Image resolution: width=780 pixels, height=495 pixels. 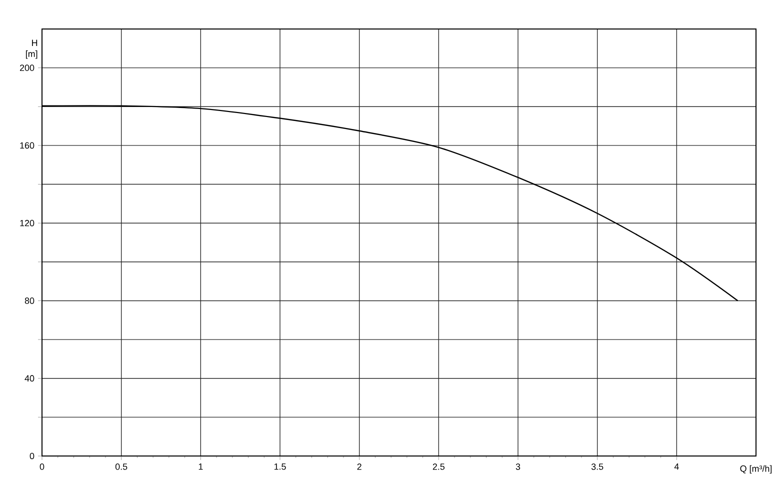 I want to click on x-tick-label: 3, so click(x=518, y=467).